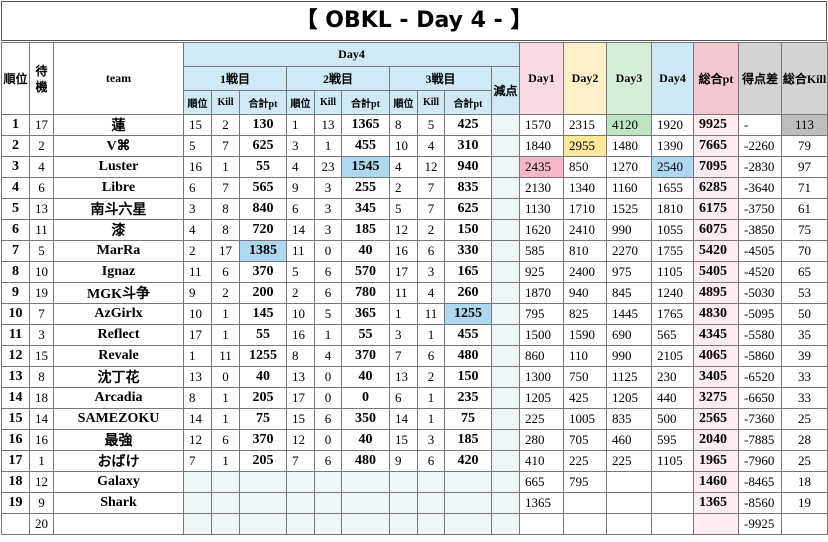  I want to click on table-cell: 850, so click(585, 167).